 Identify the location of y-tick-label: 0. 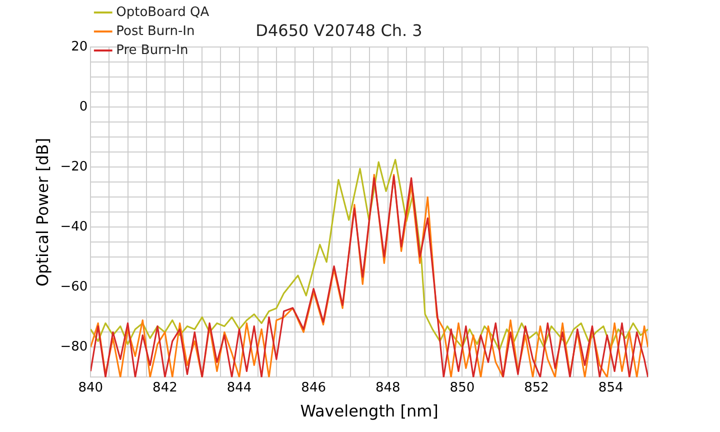
(83, 107).